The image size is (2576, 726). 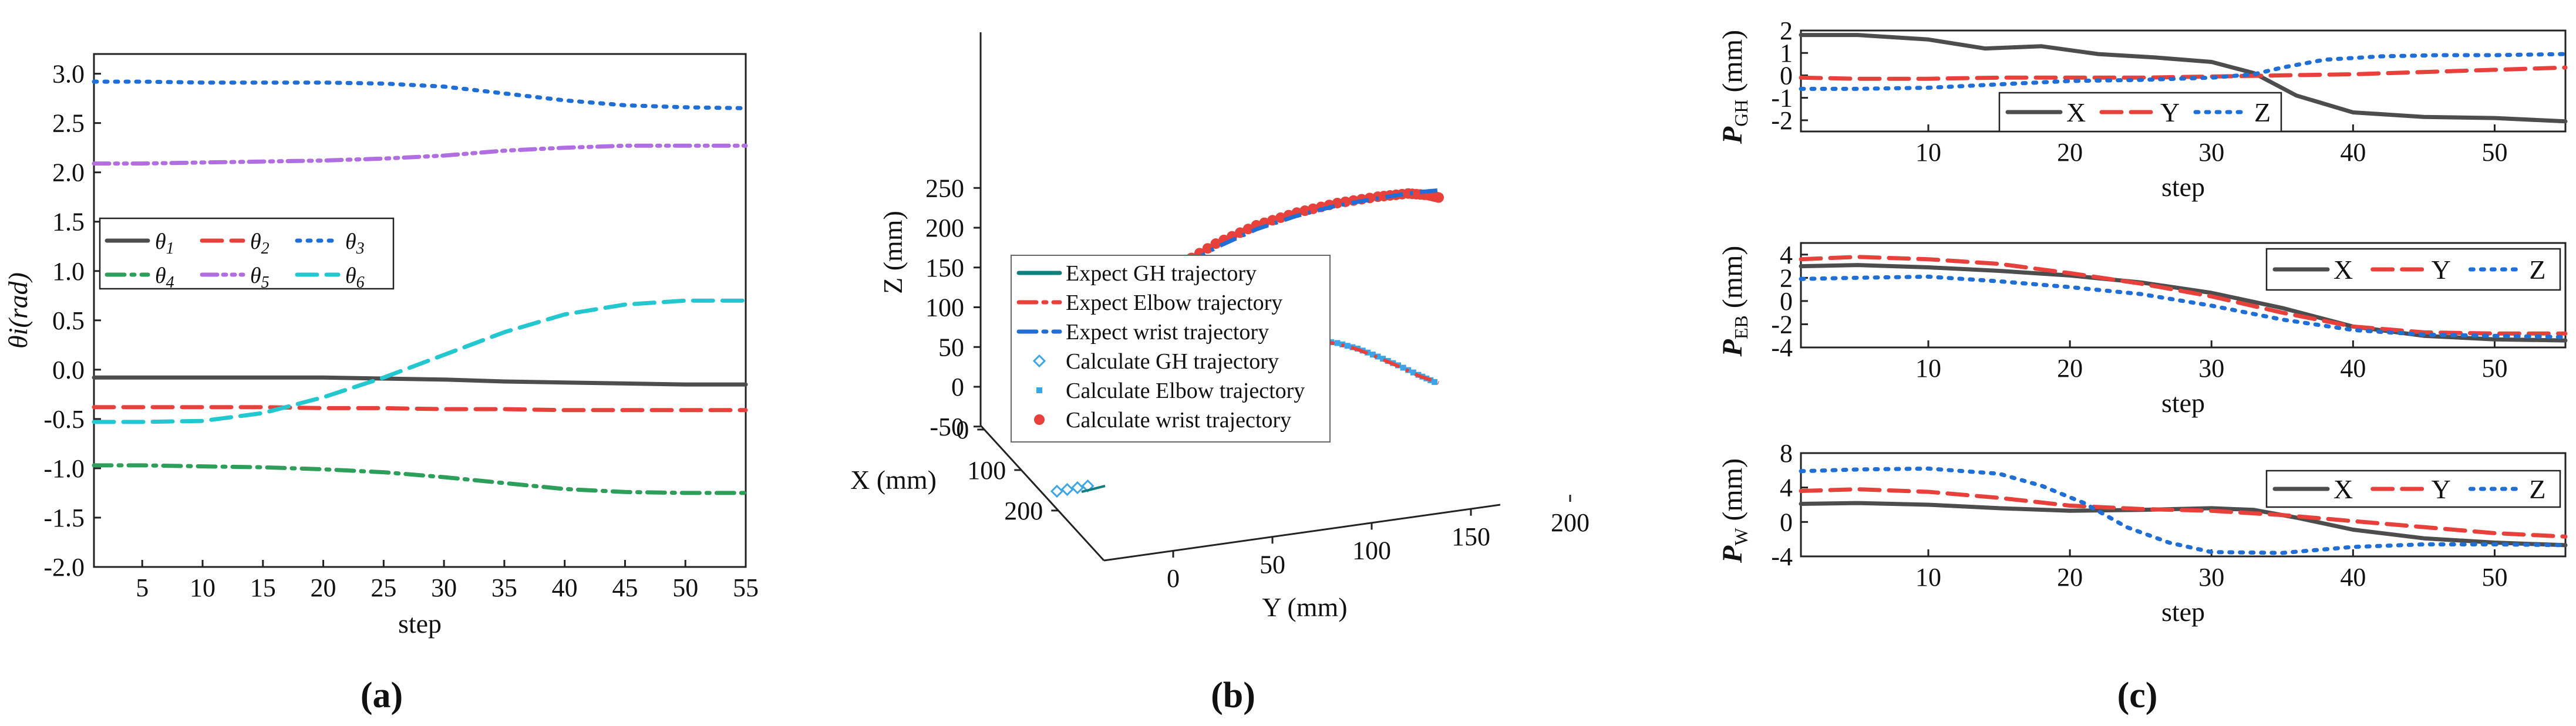 What do you see at coordinates (2537, 489) in the screenshot?
I see `legend-label: Z` at bounding box center [2537, 489].